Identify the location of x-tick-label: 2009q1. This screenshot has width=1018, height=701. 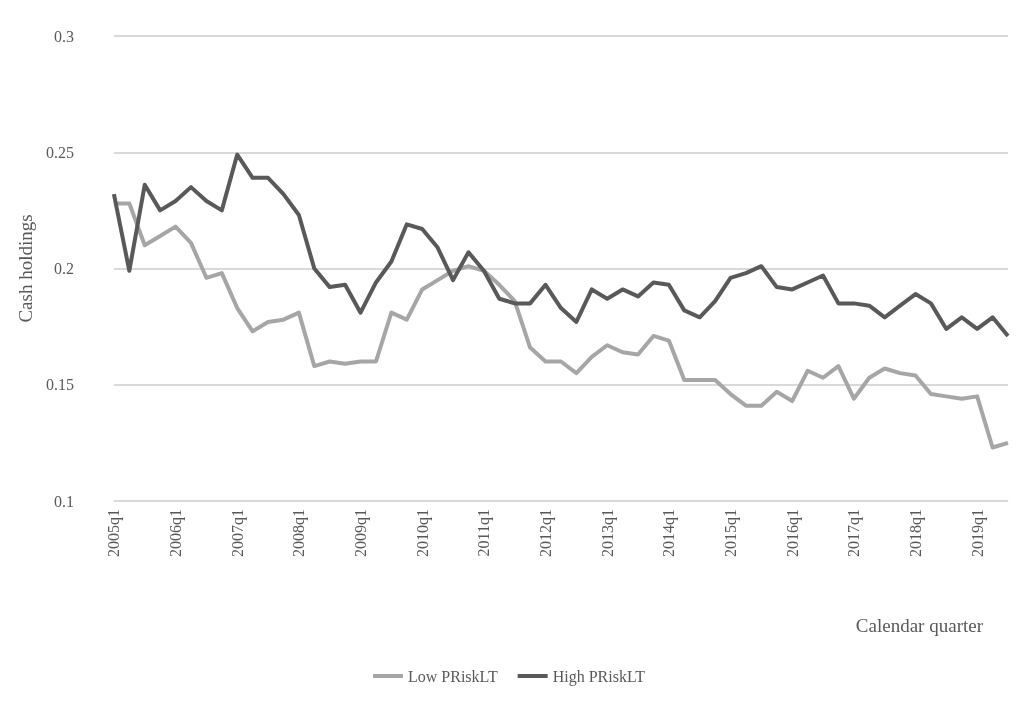
(361, 533).